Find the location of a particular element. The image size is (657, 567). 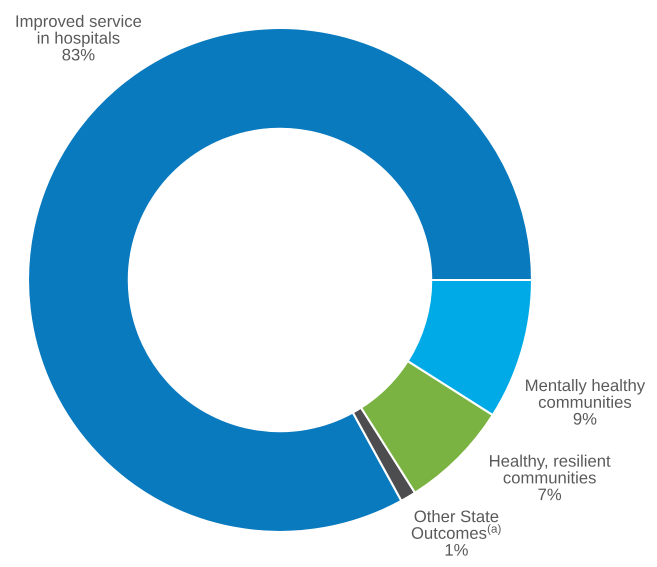

data-label: 9% is located at coordinates (585, 418).